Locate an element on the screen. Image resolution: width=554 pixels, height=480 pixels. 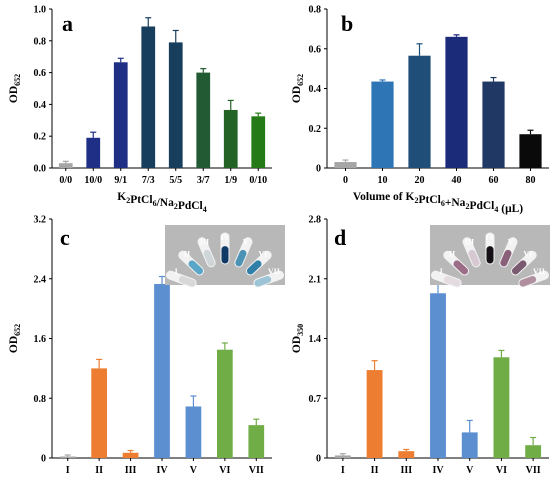
x-tick-label: I is located at coordinates (343, 470).